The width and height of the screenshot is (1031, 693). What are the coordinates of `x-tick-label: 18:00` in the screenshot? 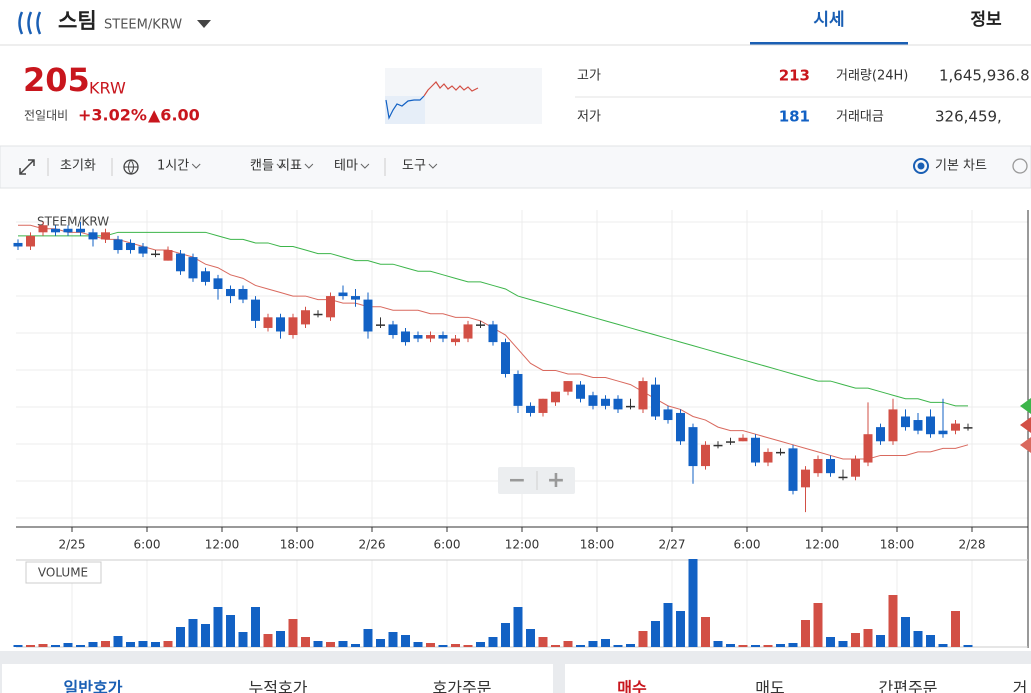 It's located at (597, 545).